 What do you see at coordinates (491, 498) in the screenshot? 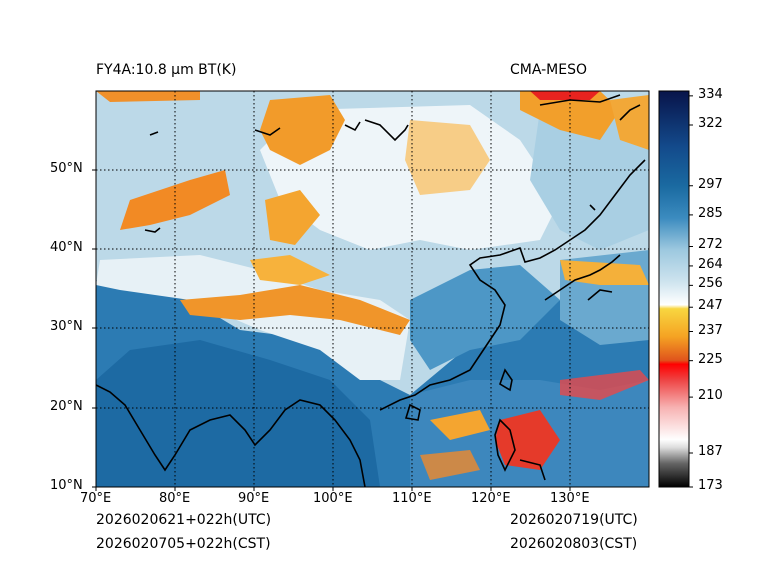
I see `lon-label: 120°E` at bounding box center [491, 498].